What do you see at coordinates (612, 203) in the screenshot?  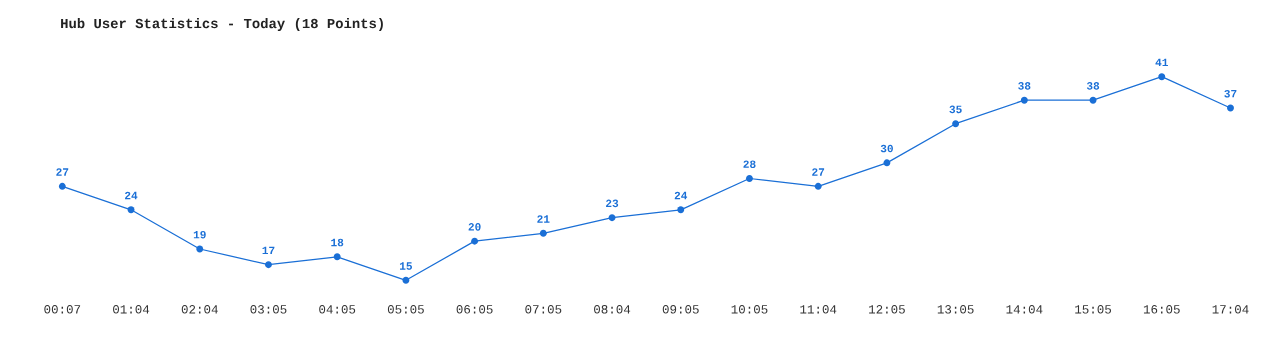 I see `data-label: 23` at bounding box center [612, 203].